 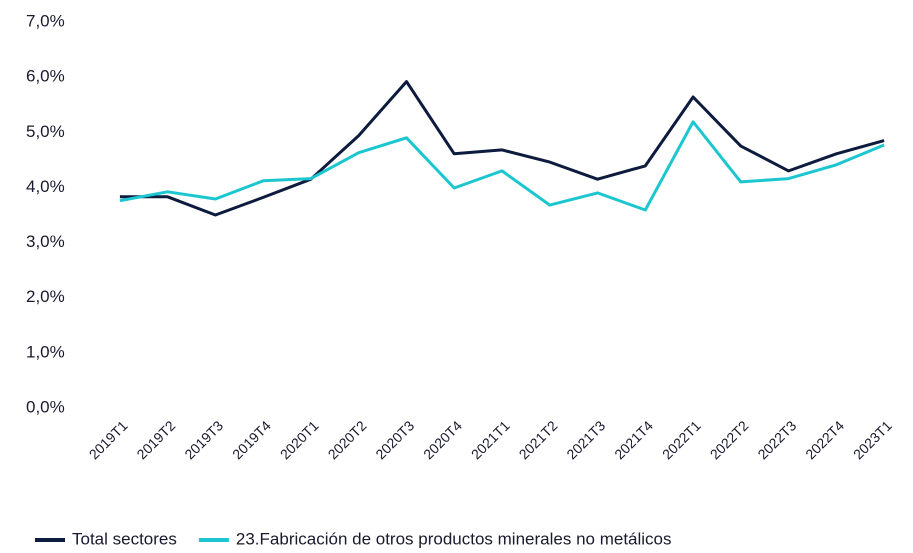 What do you see at coordinates (729, 439) in the screenshot?
I see `x-tick-label: 2022T2` at bounding box center [729, 439].